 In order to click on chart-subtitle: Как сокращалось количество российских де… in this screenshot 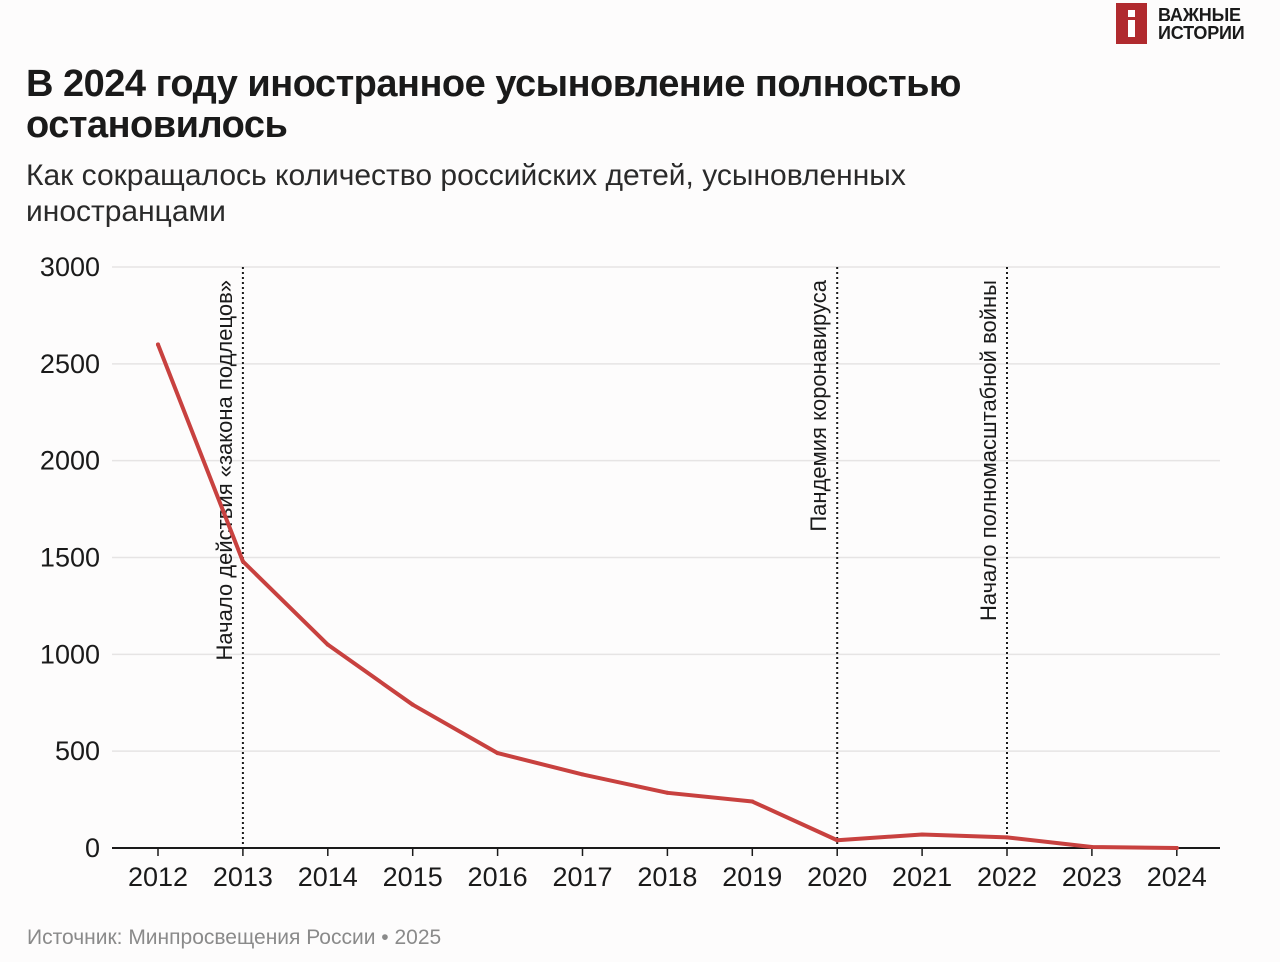, I will do `click(466, 193)`.